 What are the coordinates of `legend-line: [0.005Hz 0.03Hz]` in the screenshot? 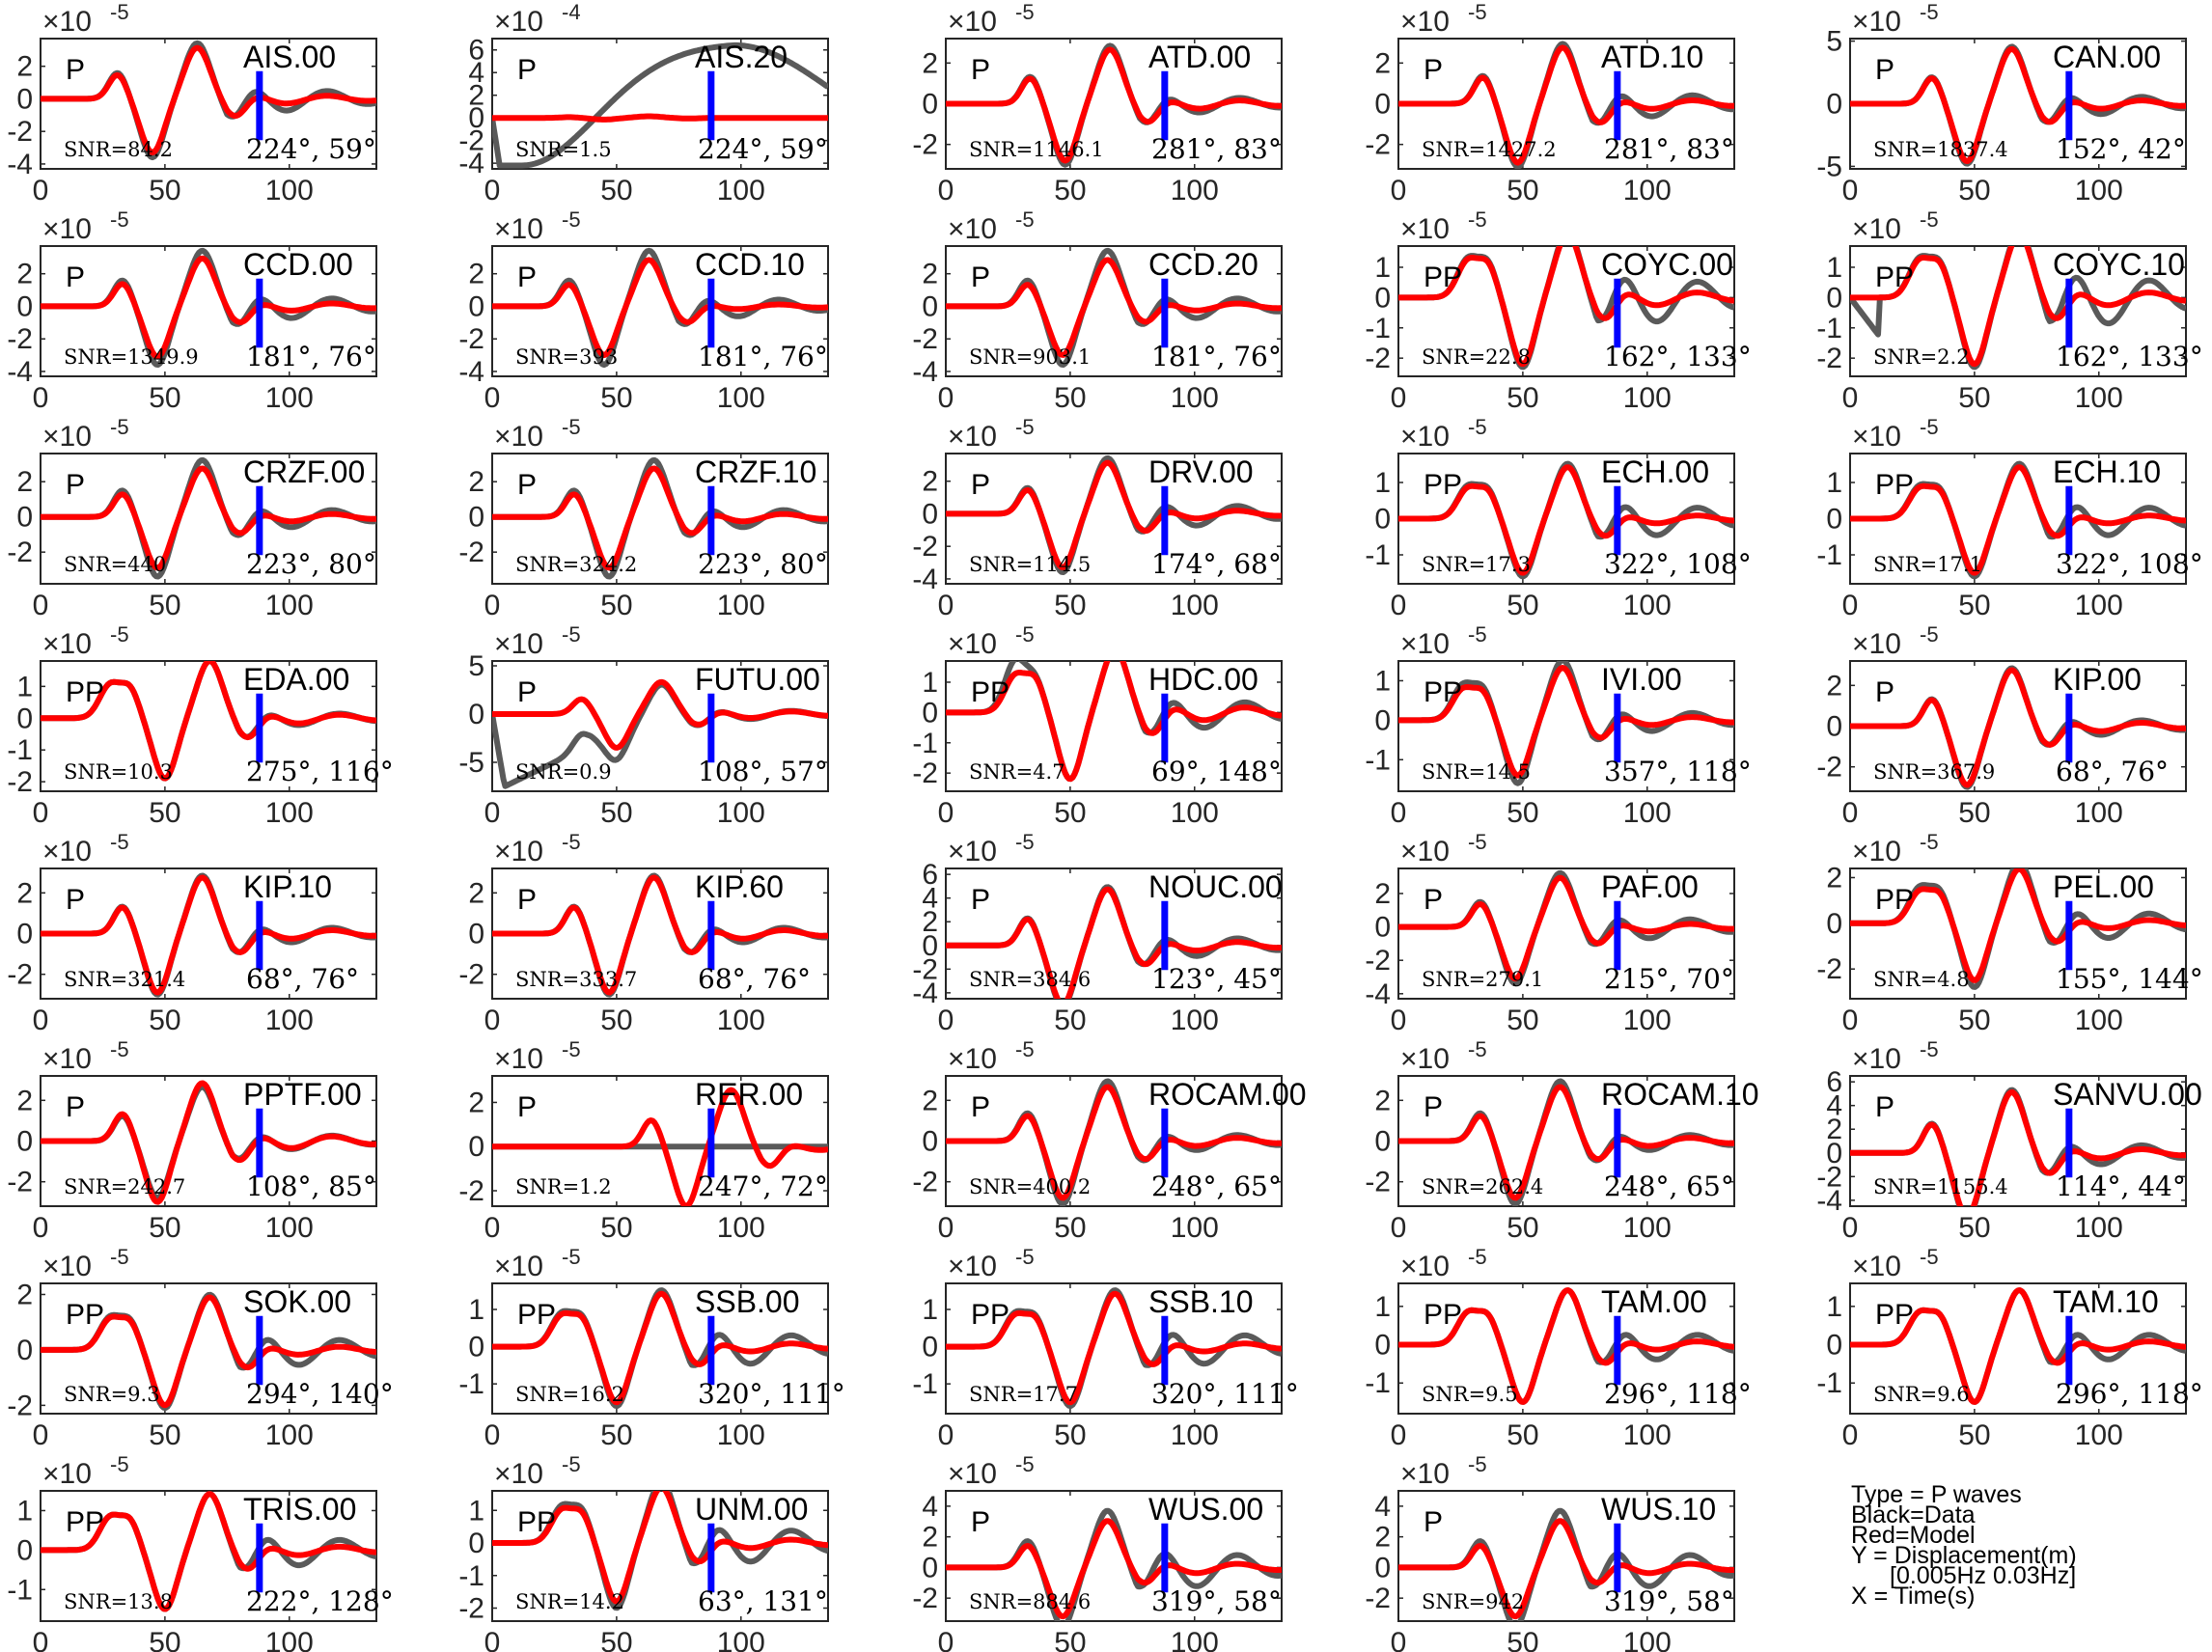 It's located at (1983, 1575).